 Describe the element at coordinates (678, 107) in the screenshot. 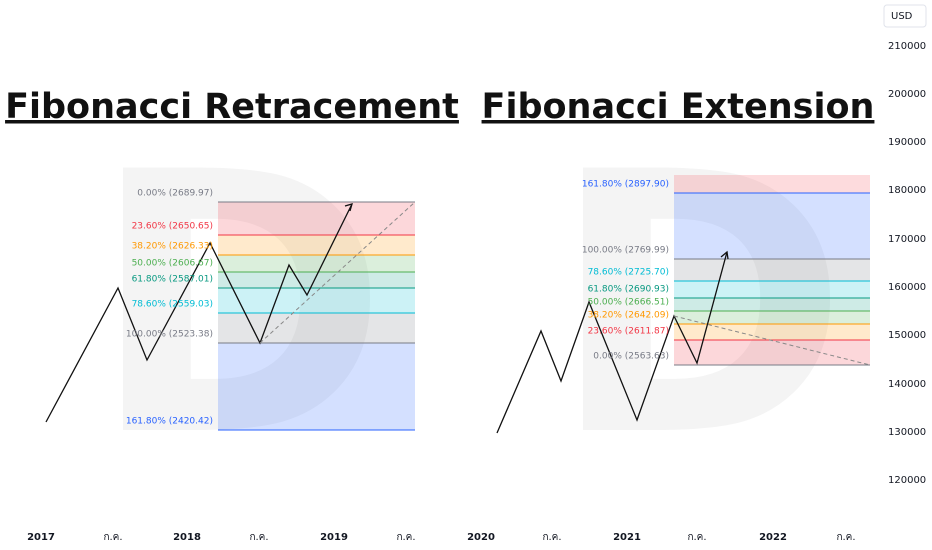

I see `title-extension: Fibonacci Extension` at that location.